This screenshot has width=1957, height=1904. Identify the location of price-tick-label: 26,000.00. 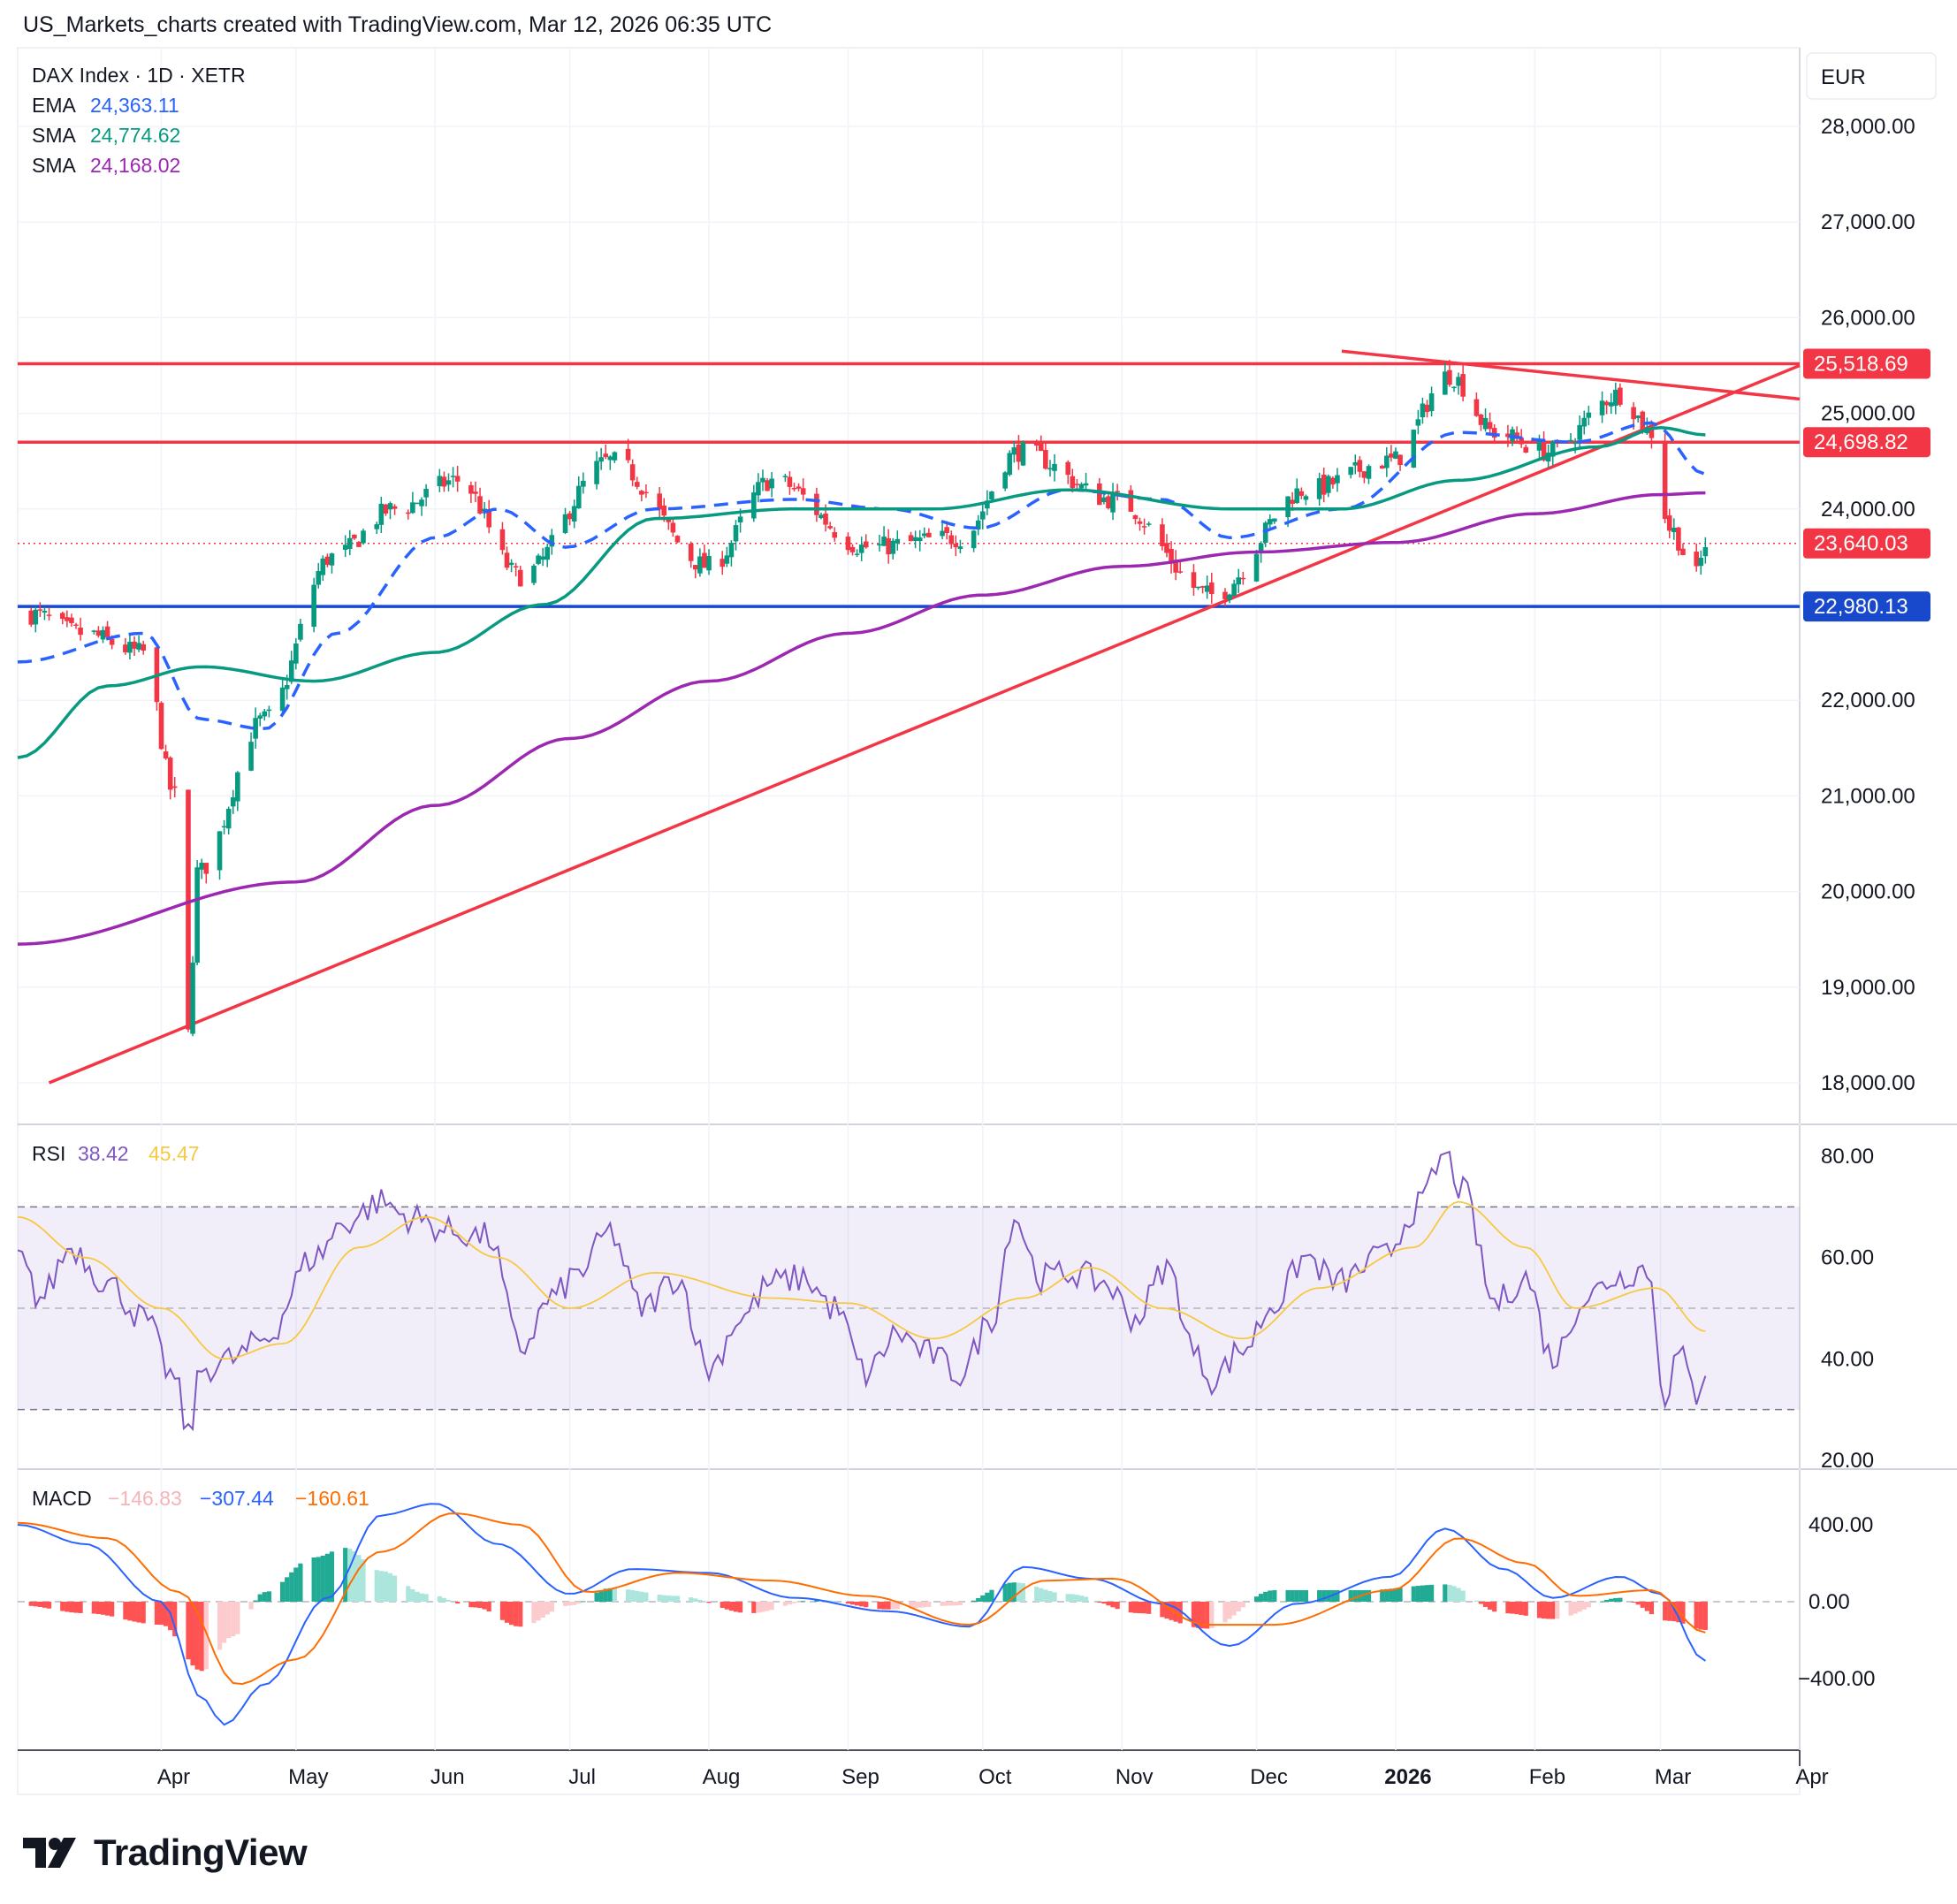
(1868, 318).